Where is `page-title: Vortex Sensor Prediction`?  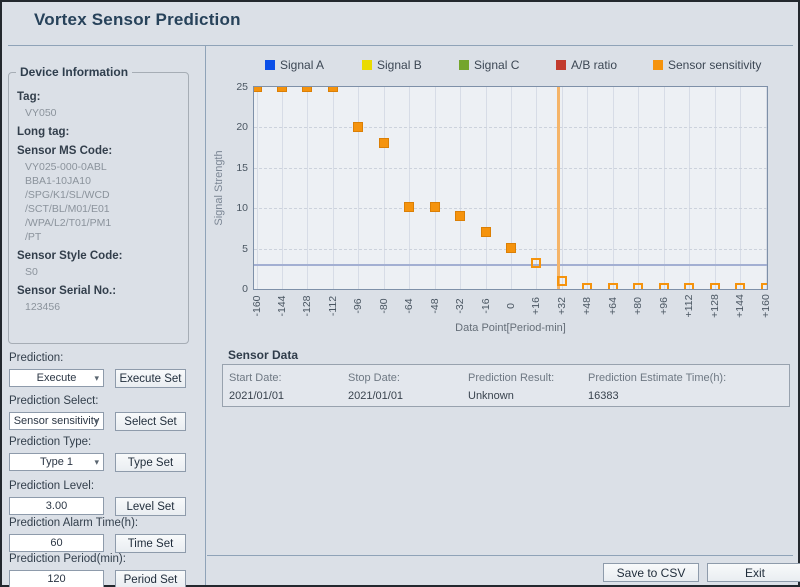 page-title: Vortex Sensor Prediction is located at coordinates (137, 19).